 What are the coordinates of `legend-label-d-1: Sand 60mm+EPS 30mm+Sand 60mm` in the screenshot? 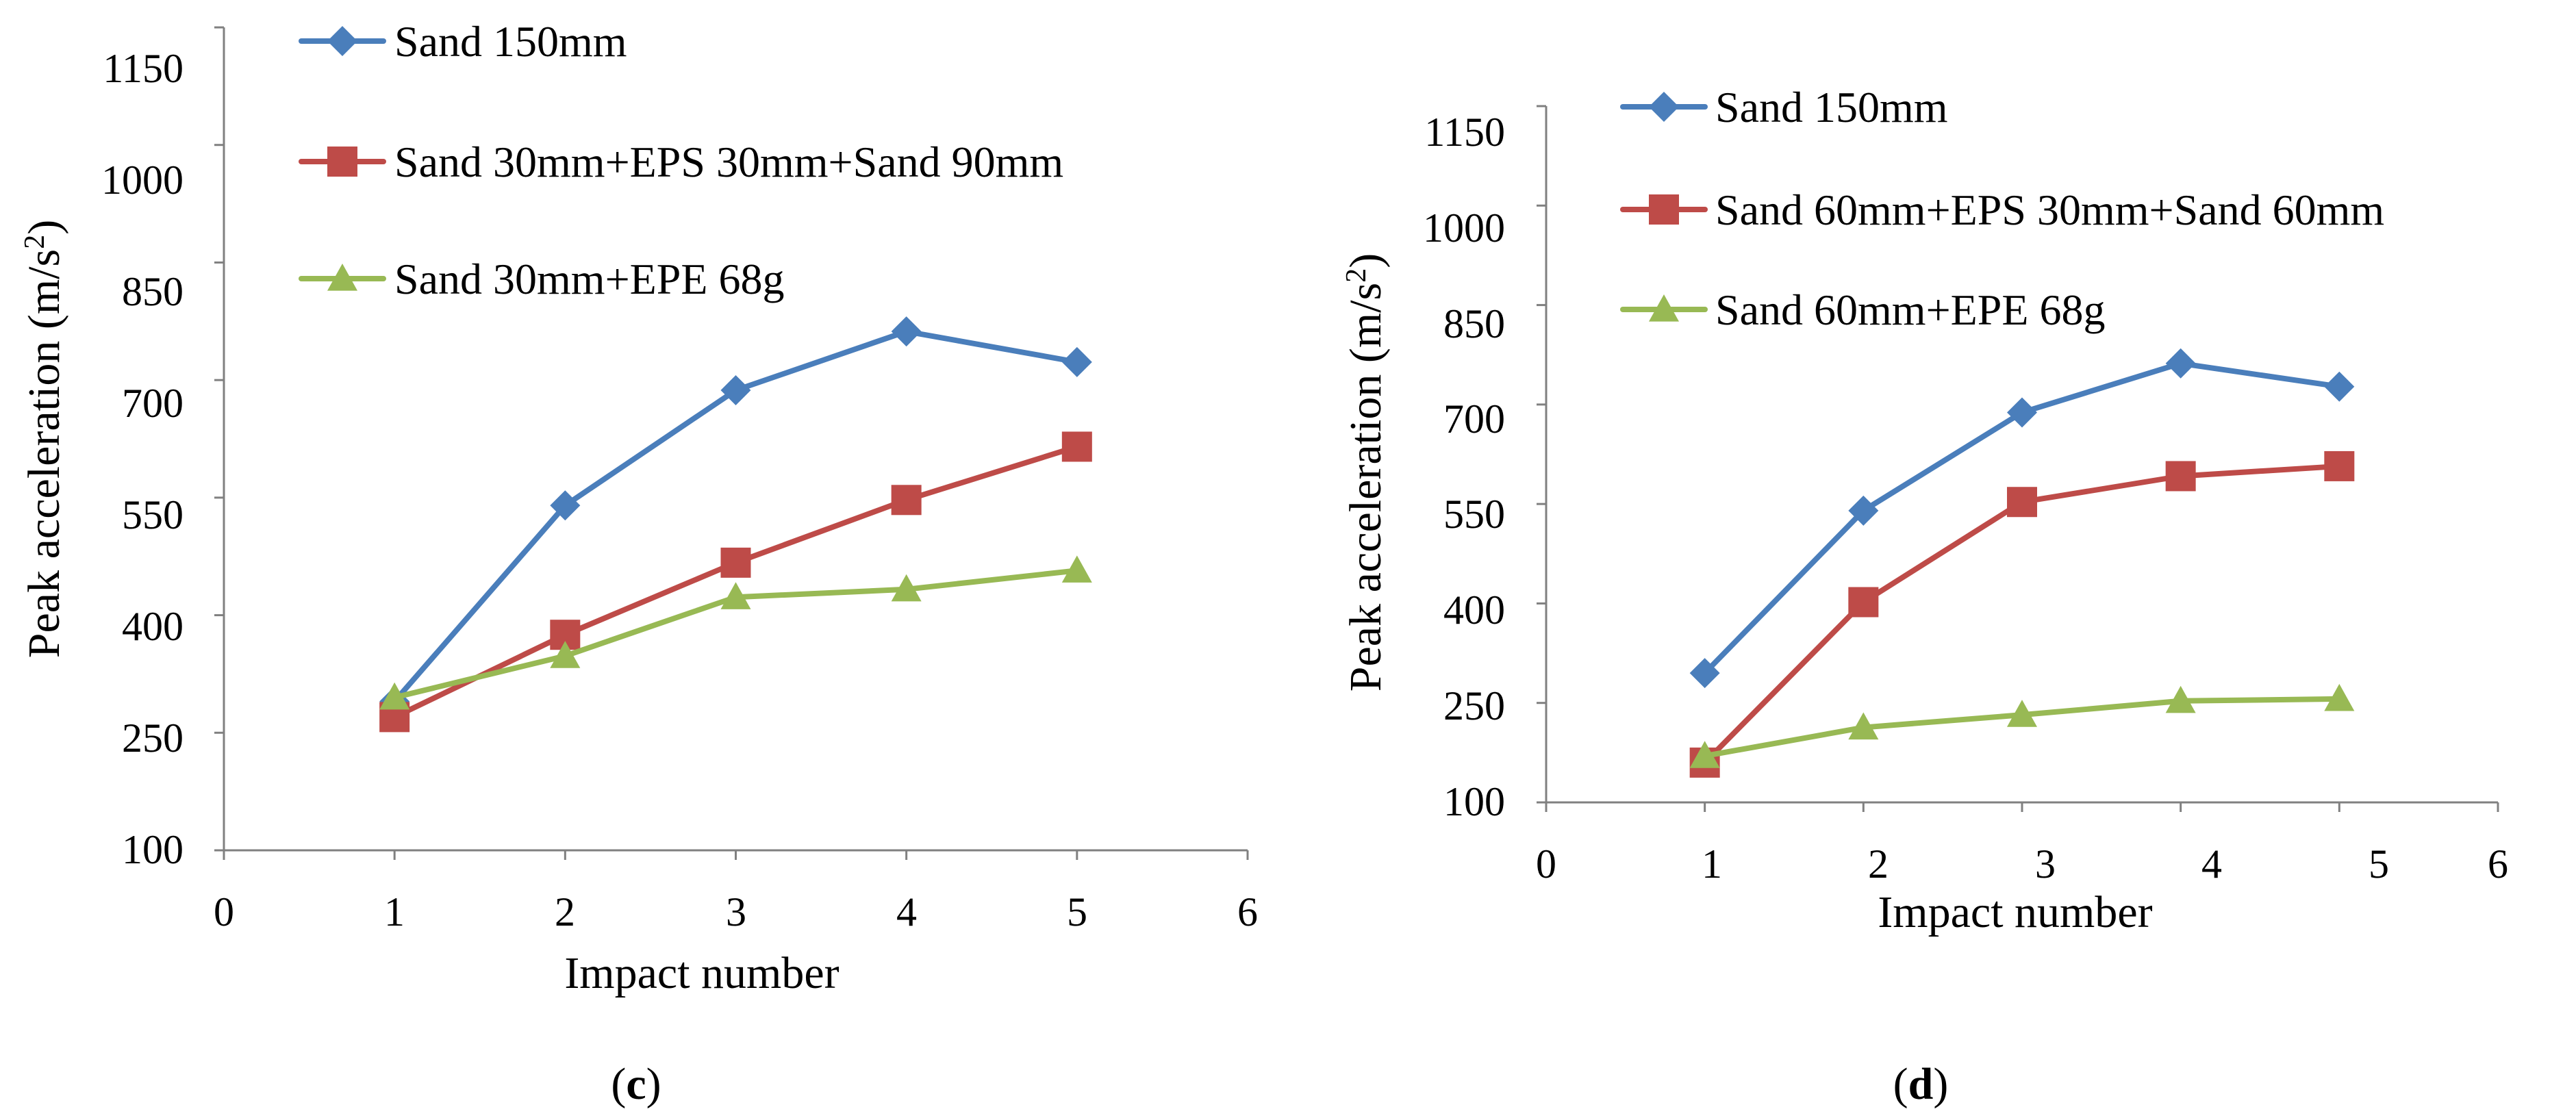 It's located at (2049, 210).